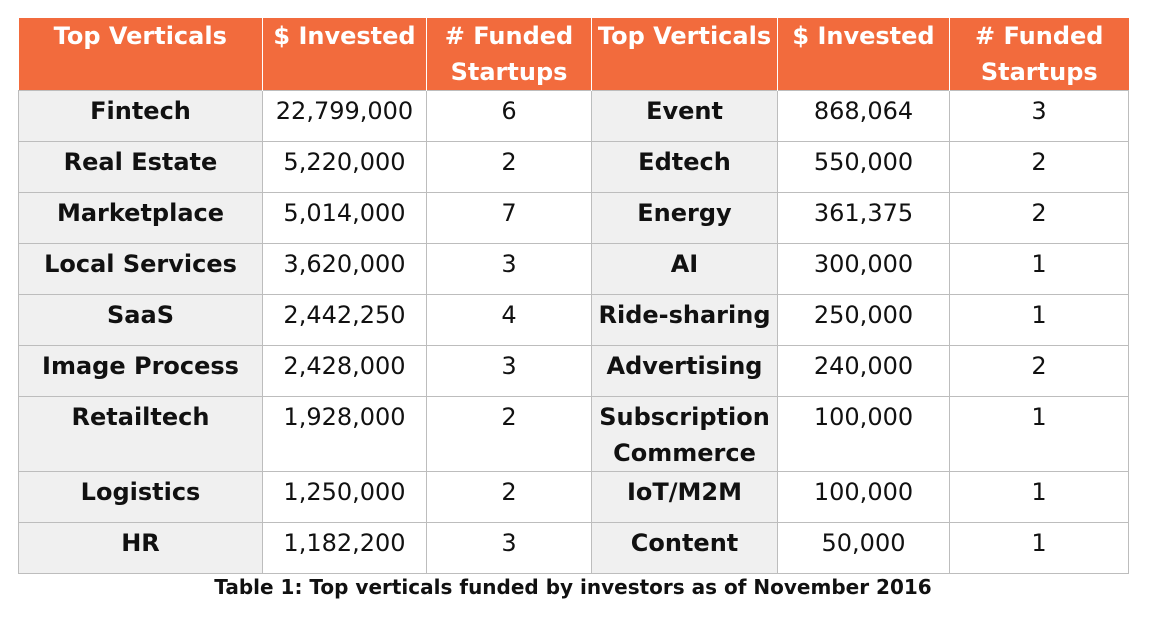  I want to click on invested-cell: 5,014,000, so click(344, 218).